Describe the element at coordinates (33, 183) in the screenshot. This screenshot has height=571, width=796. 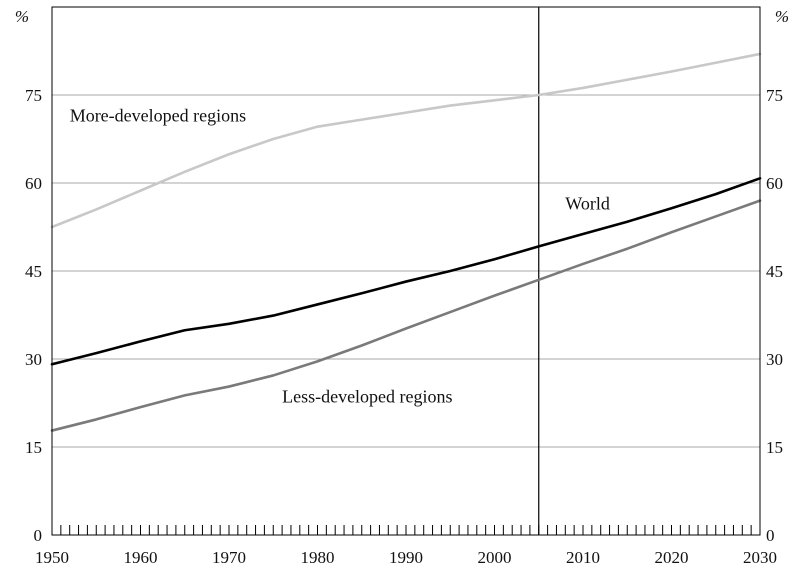
I see `y-tick-label-left-60: 60` at that location.